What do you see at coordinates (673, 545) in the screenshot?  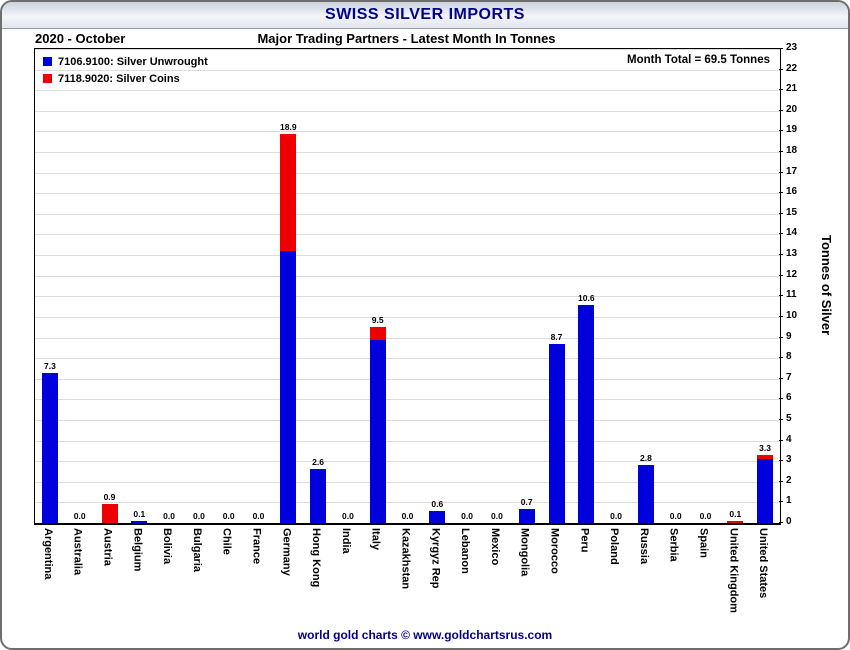 I see `x-category-label: Serbia` at bounding box center [673, 545].